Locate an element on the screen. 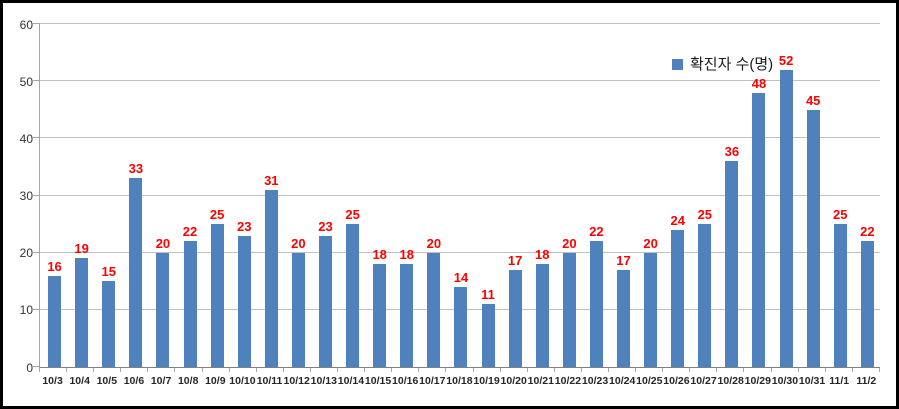 This screenshot has height=409, width=899. bar-value-label: 16 is located at coordinates (54, 266).